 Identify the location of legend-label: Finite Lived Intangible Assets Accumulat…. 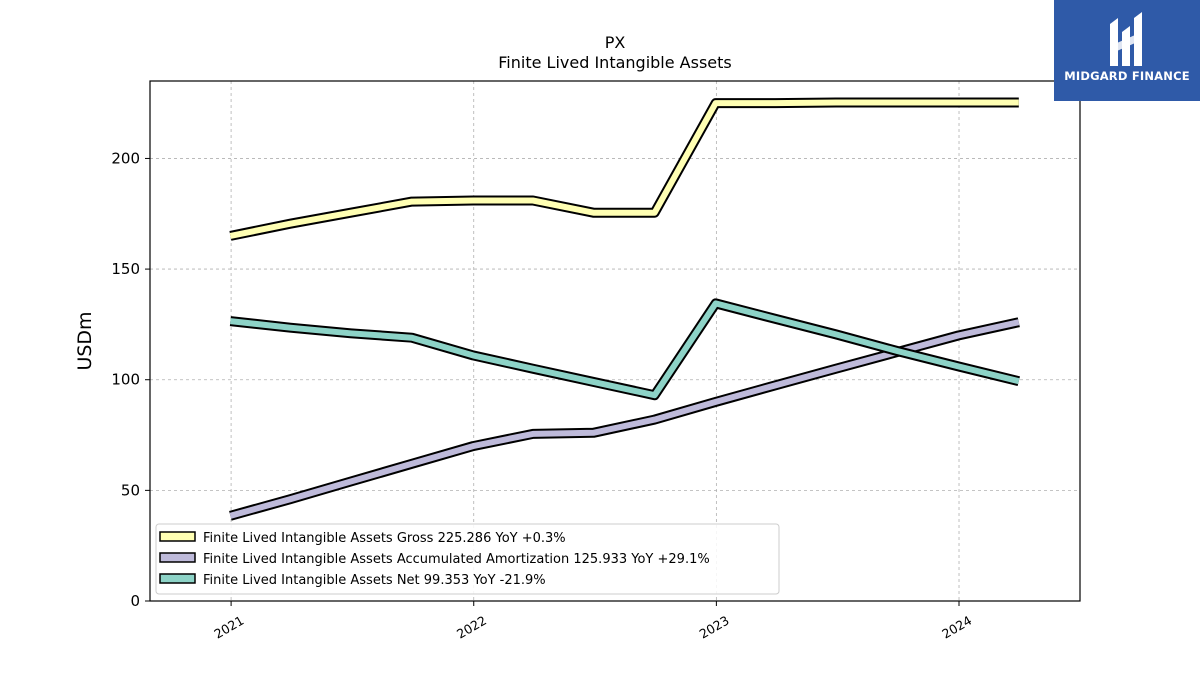
(456, 559).